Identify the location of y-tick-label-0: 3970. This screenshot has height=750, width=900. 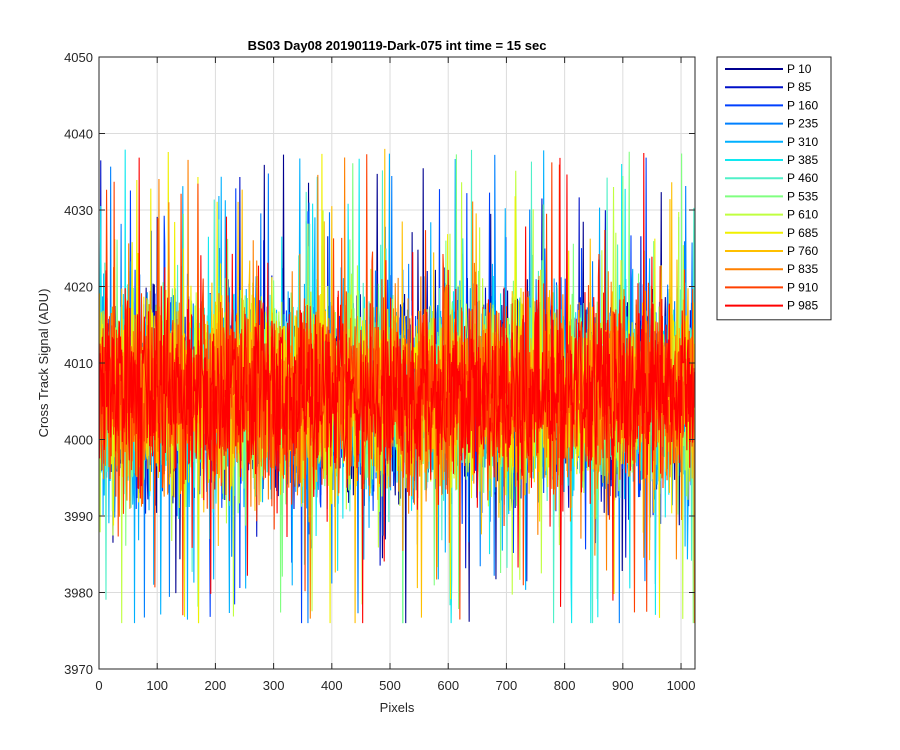
(78, 669).